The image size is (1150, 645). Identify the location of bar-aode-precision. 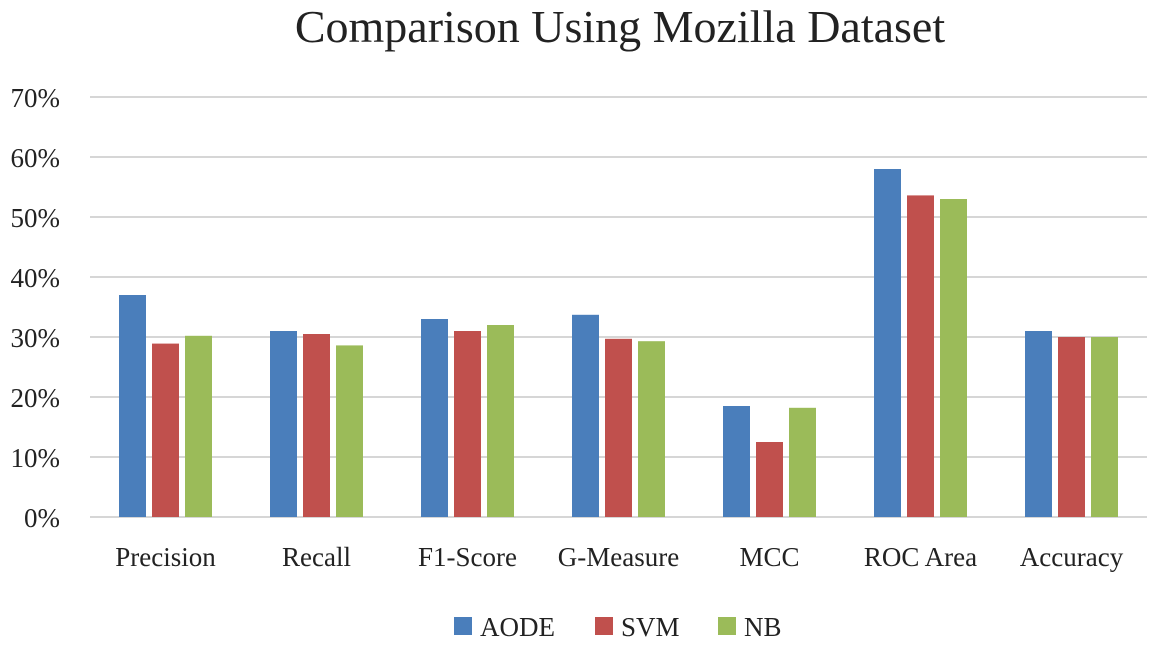
(132, 406).